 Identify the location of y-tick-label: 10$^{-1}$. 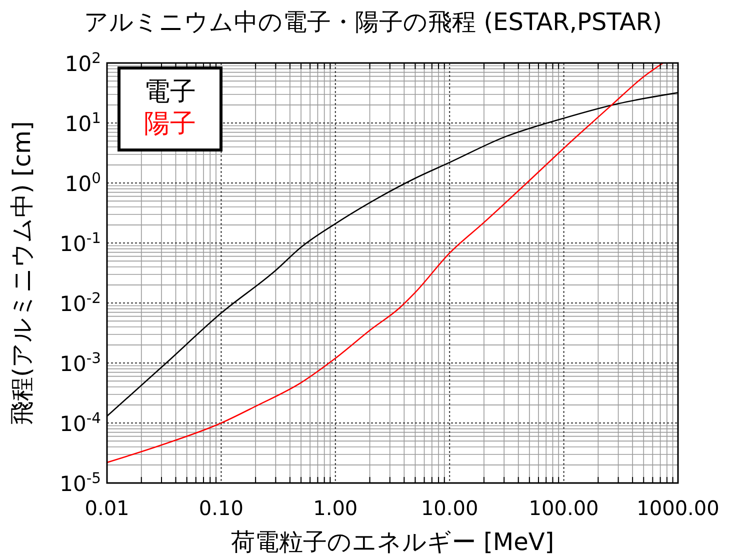
(80, 243).